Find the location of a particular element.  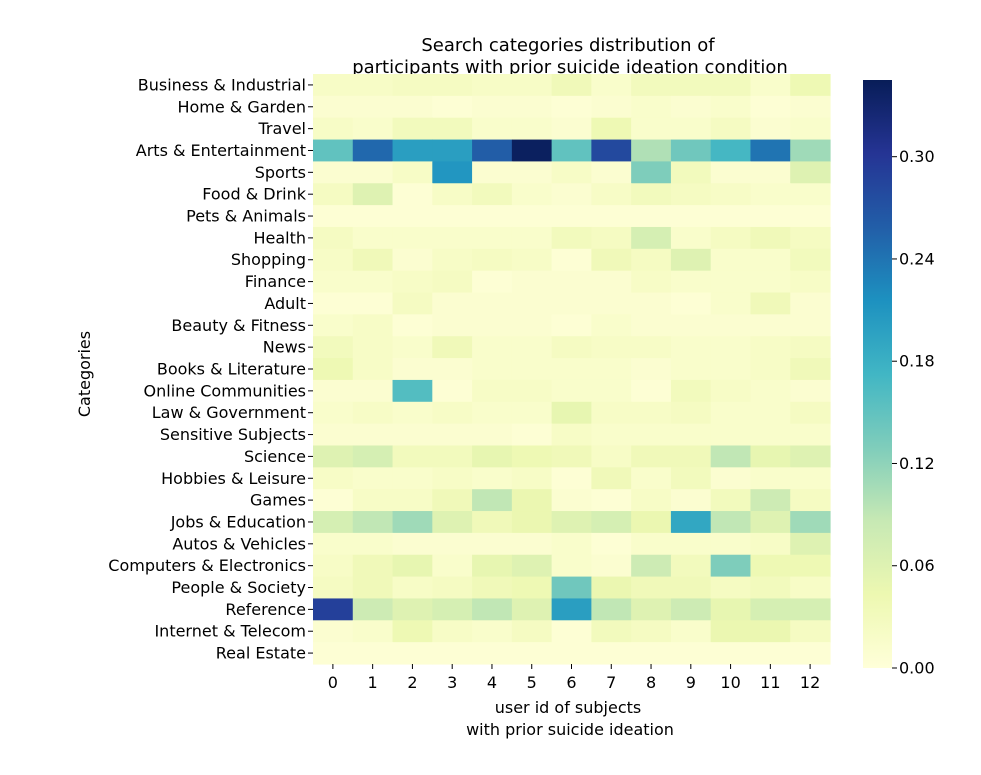

x-tick-label: 1 is located at coordinates (373, 682).